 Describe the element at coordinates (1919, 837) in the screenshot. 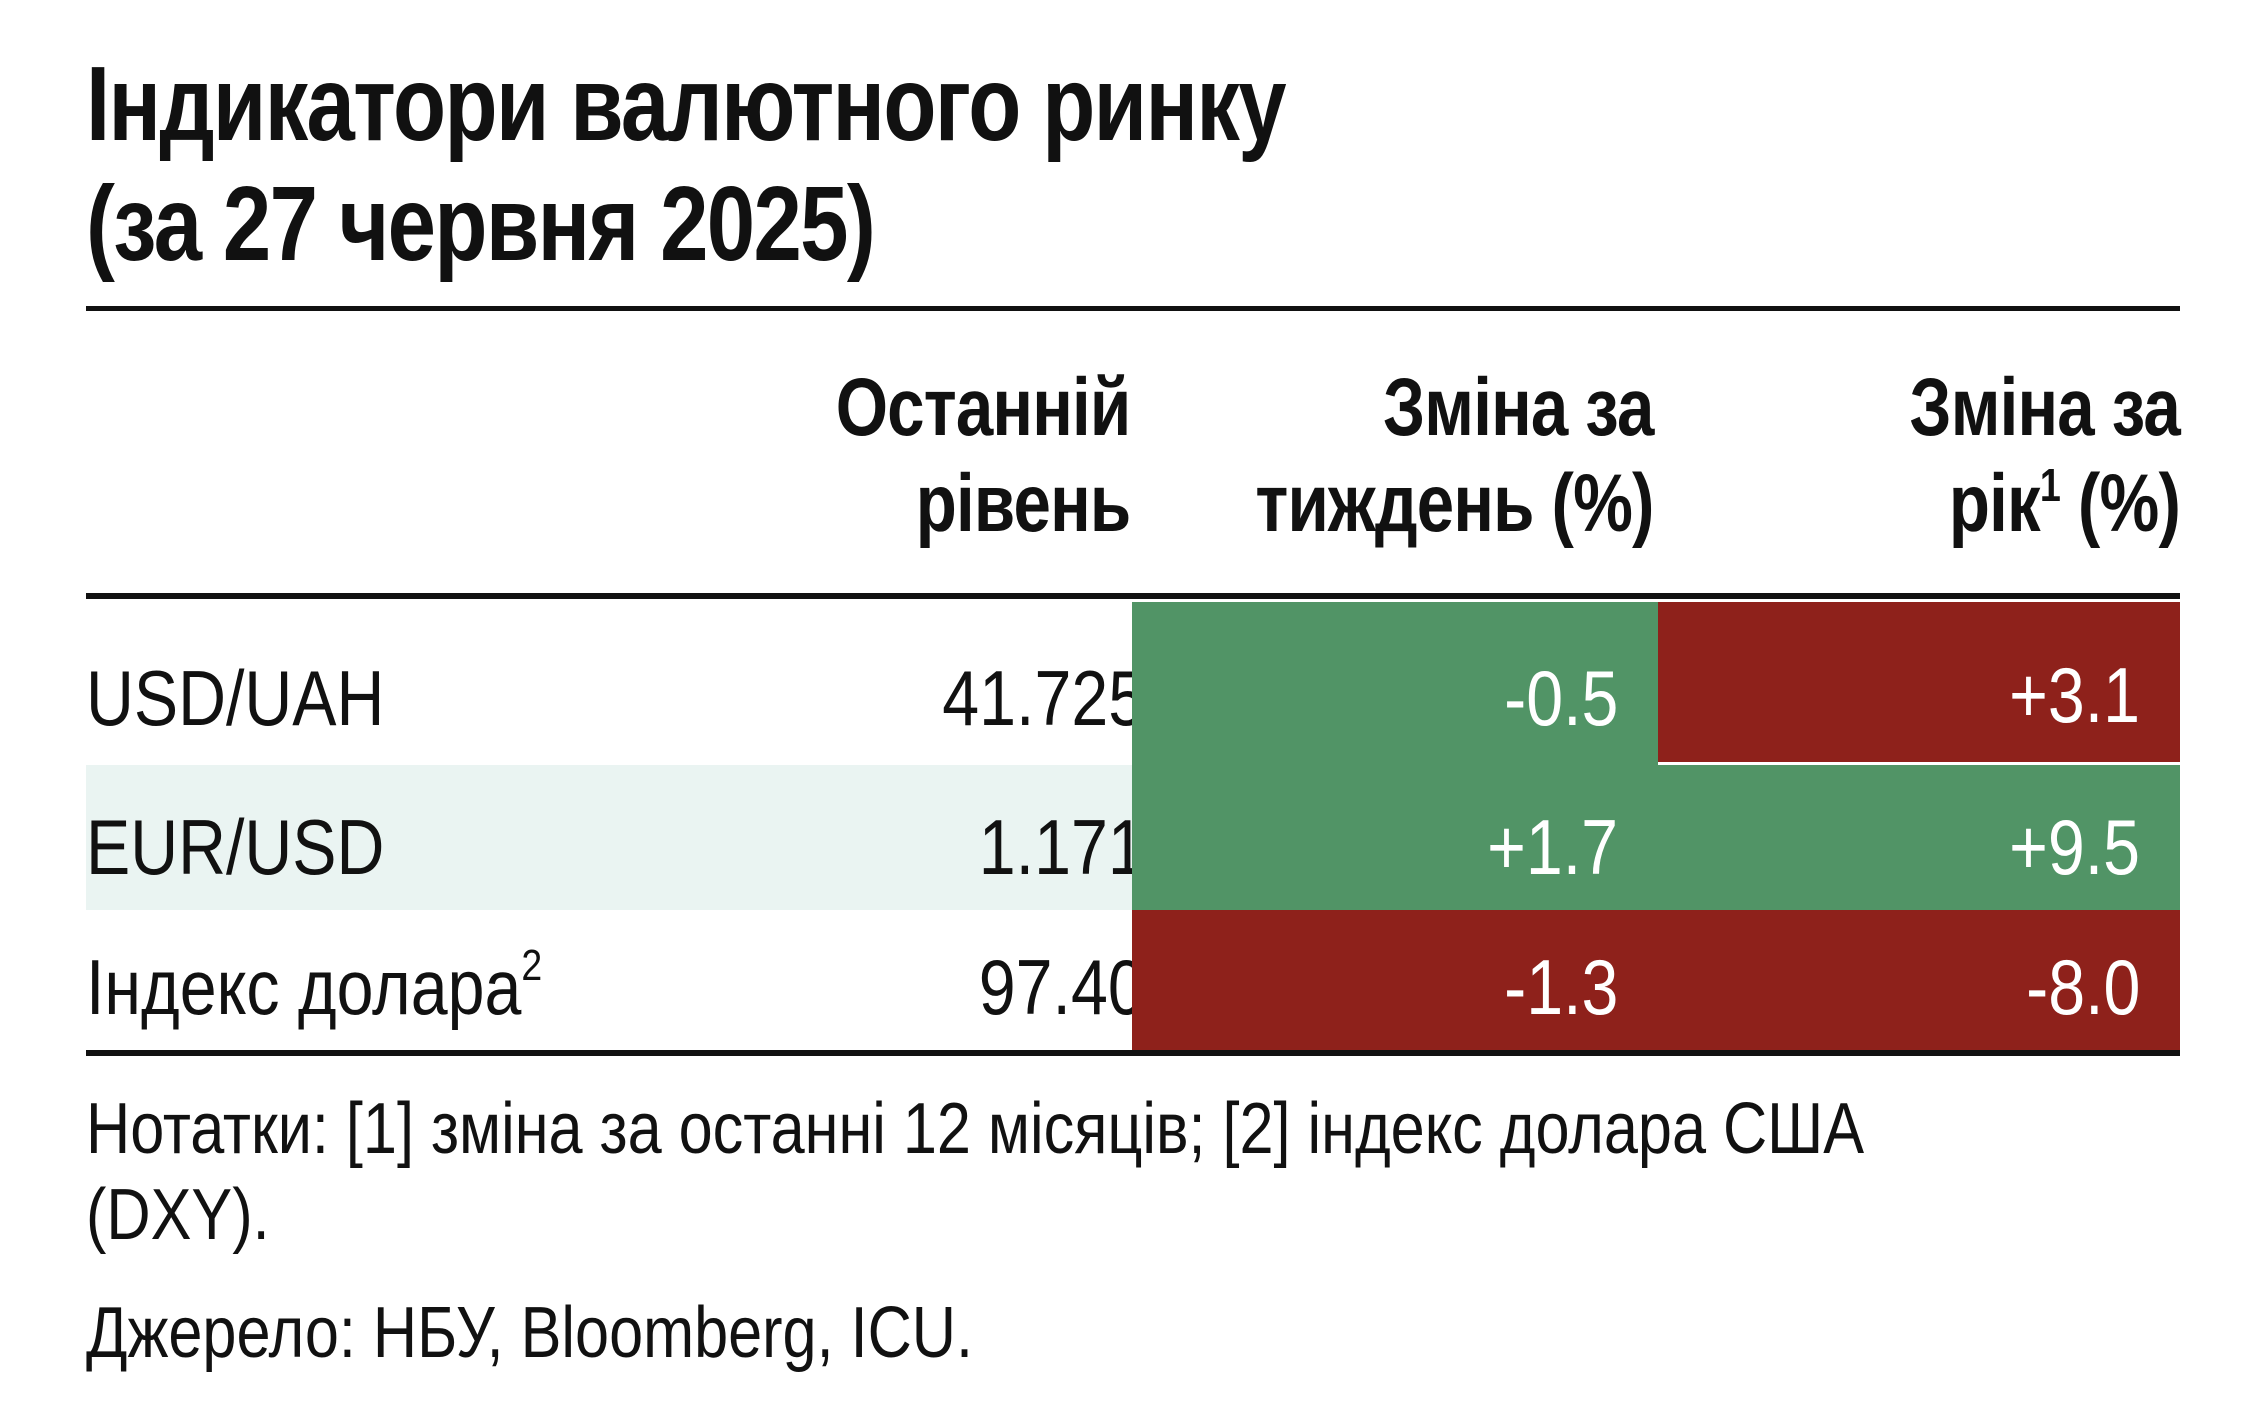

I see `yearly-change-cell: +9.5` at that location.